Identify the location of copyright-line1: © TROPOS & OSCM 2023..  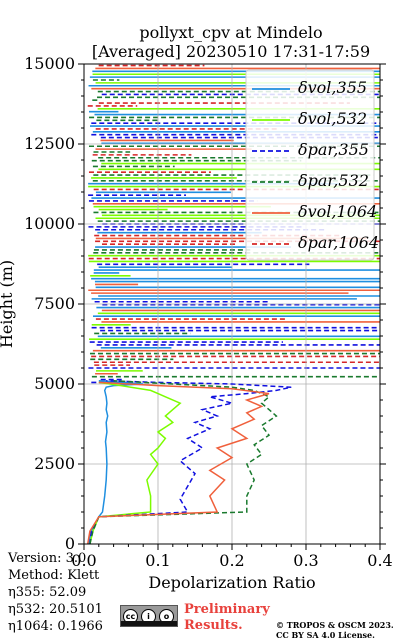
(335, 625).